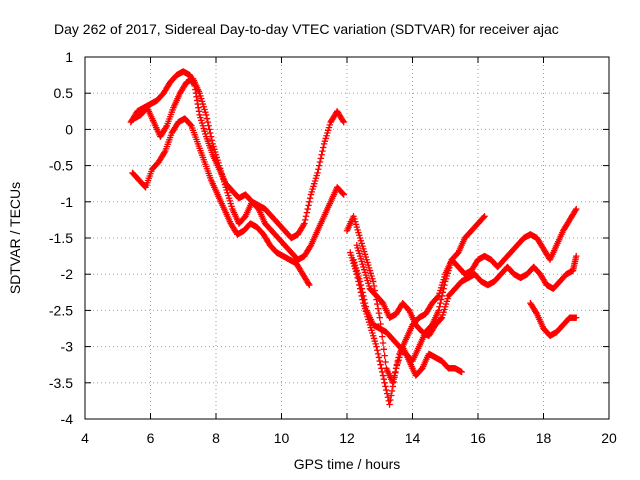 Image resolution: width=640 pixels, height=480 pixels. I want to click on x-tick-label: 4, so click(85, 438).